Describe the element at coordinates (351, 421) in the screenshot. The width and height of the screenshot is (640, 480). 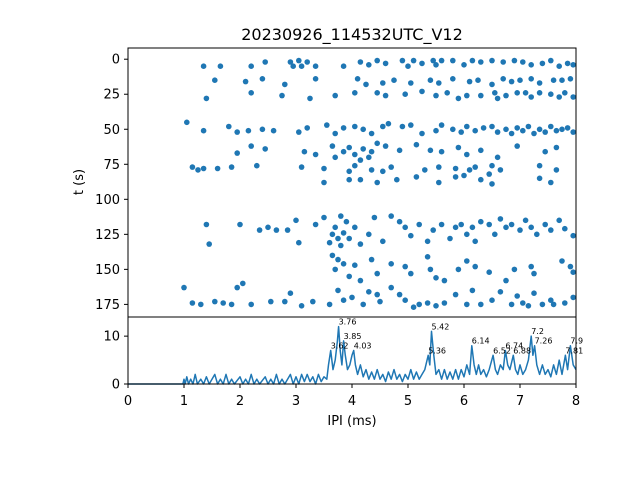
I see `x-axis-label: IPI (ms)` at that location.